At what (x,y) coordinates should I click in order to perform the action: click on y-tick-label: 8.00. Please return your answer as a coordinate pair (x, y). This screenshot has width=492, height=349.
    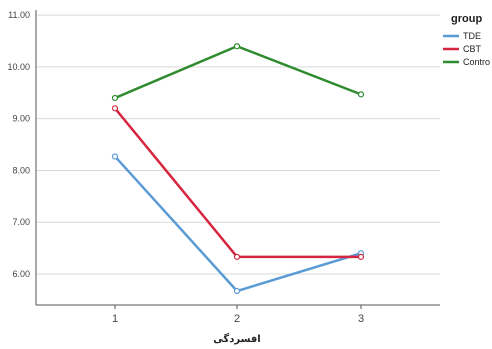
    Looking at the image, I should click on (21, 170).